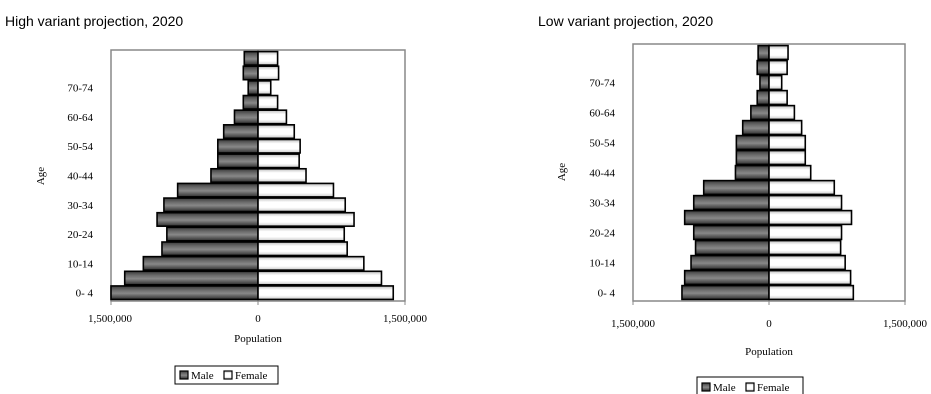 The width and height of the screenshot is (931, 394). Describe the element at coordinates (769, 352) in the screenshot. I see `x-axis-label: Population` at that location.